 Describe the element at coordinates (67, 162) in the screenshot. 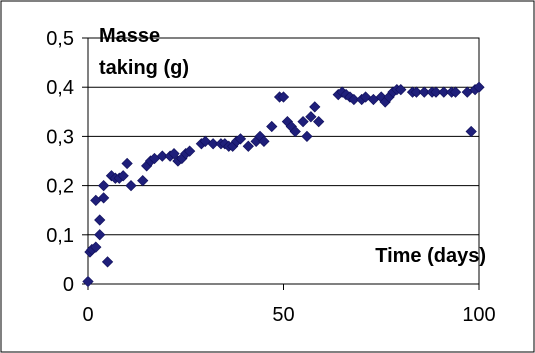

I see `y-axis-ticks: 0 0,1 0,2 0,3 0,4 0,5` at that location.